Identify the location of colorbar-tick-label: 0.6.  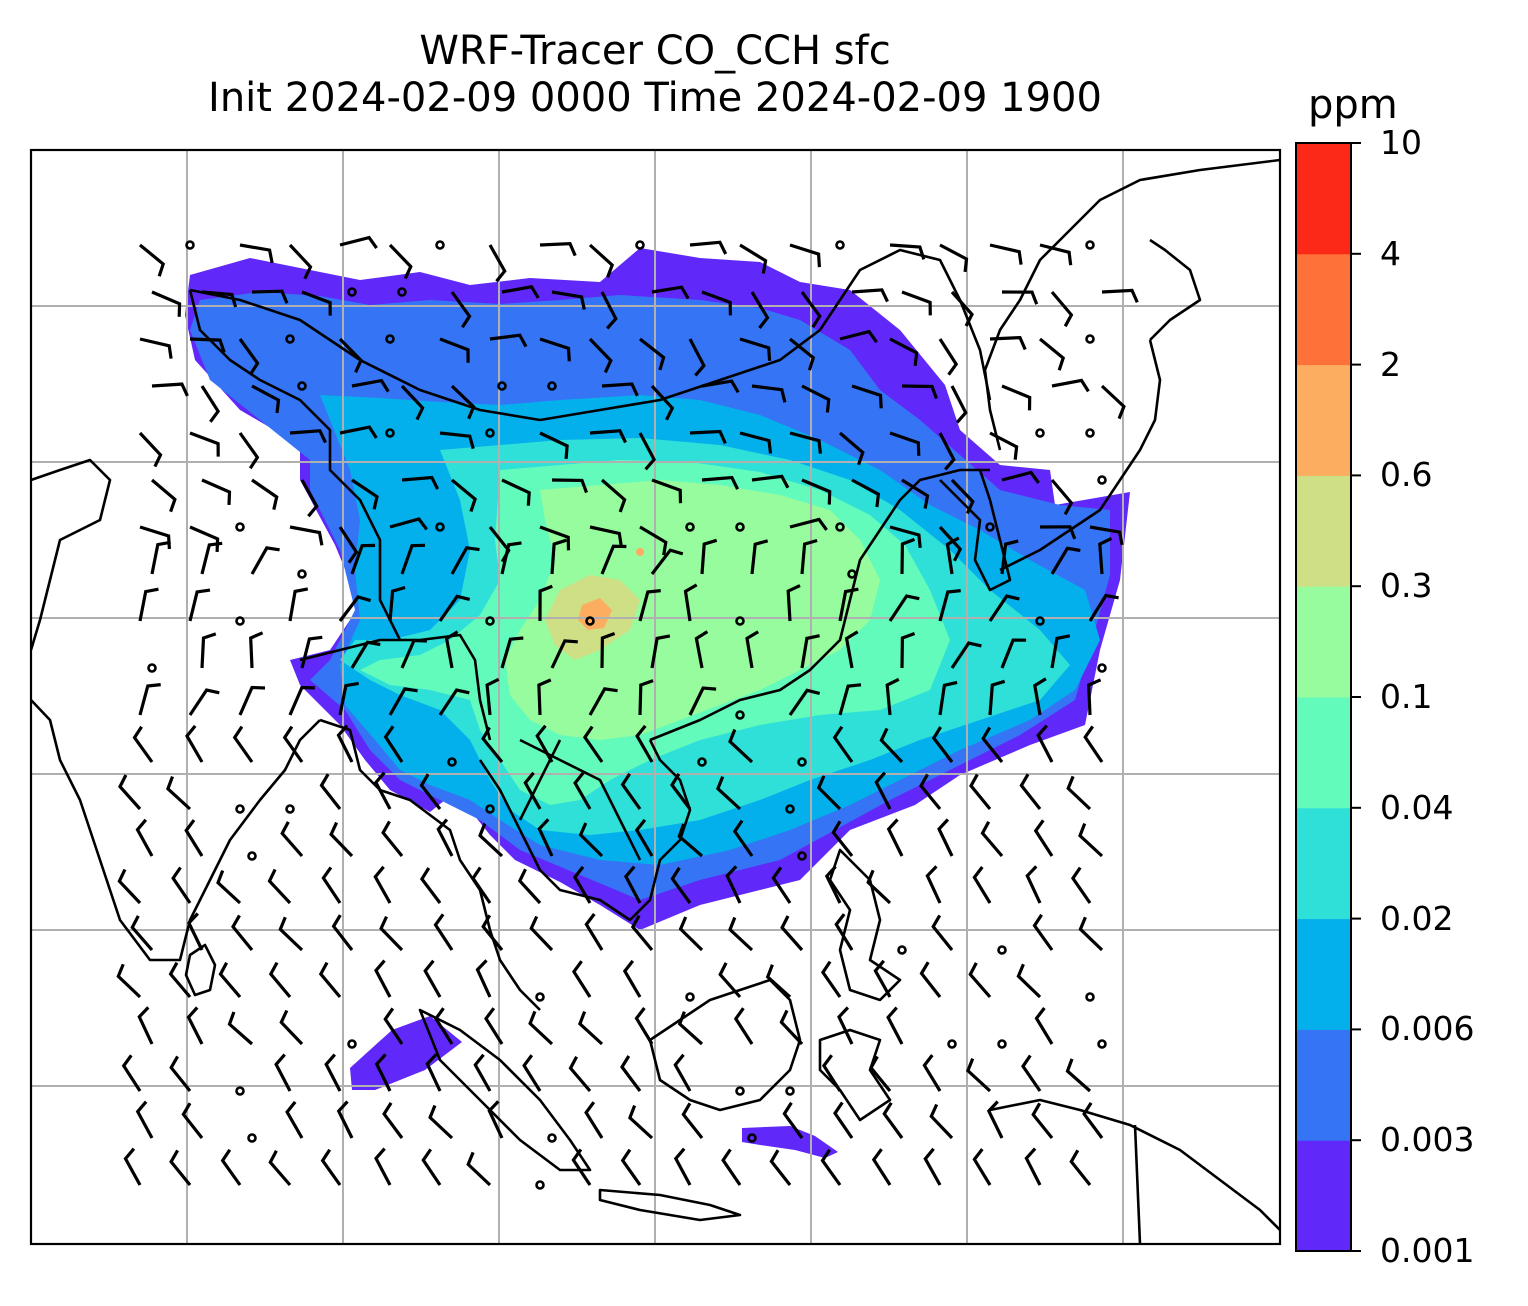
(1406, 475).